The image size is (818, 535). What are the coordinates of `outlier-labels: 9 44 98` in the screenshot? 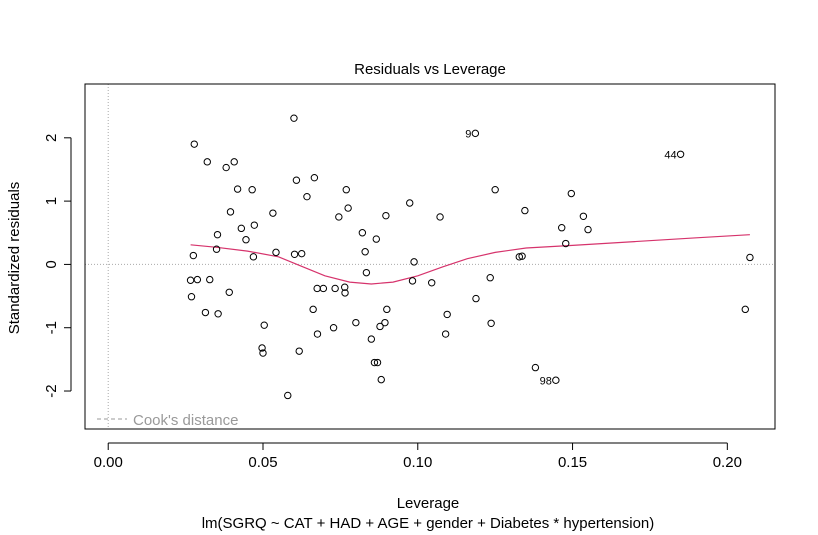 It's located at (570, 257).